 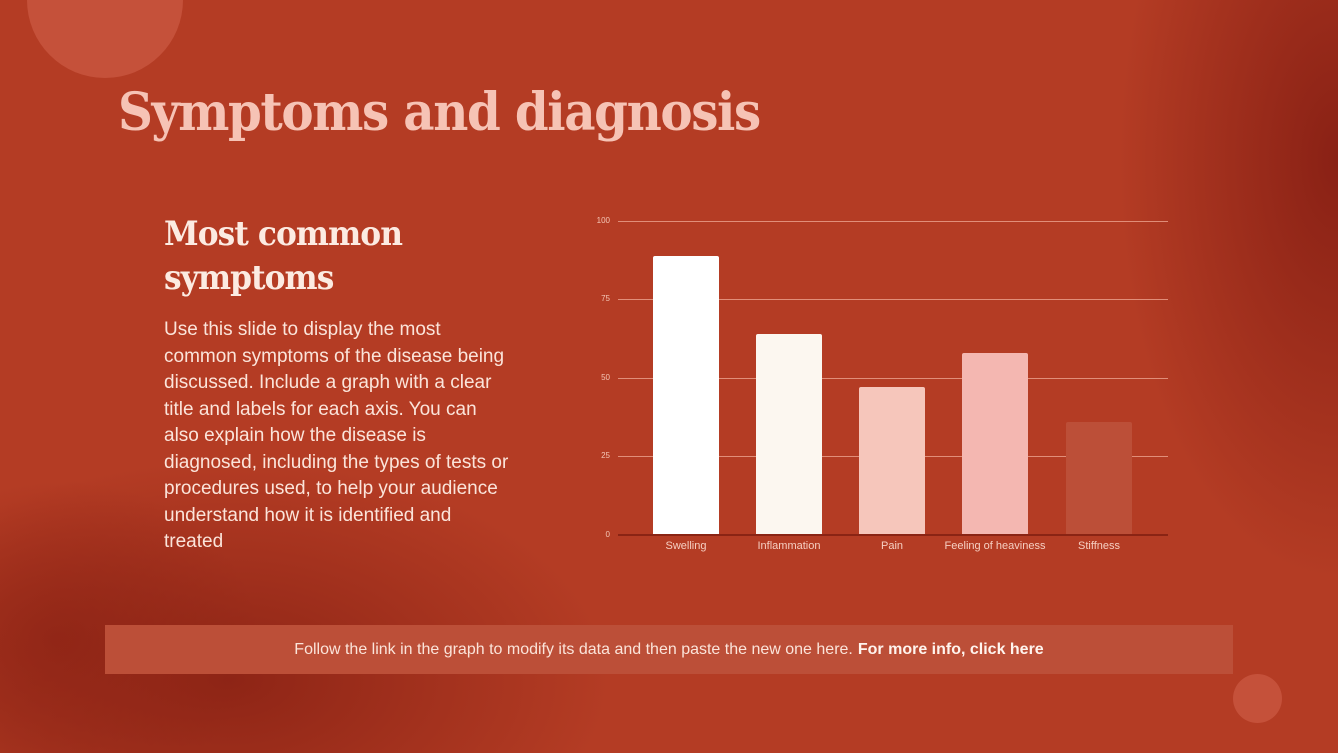 What do you see at coordinates (603, 220) in the screenshot?
I see `y-tick-100: 100` at bounding box center [603, 220].